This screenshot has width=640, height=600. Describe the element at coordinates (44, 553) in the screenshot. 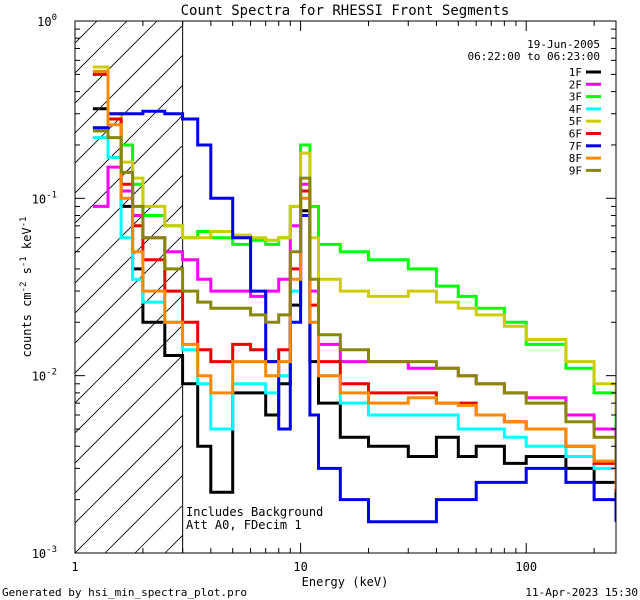

I see `y-tick-label: 10⁻³` at that location.